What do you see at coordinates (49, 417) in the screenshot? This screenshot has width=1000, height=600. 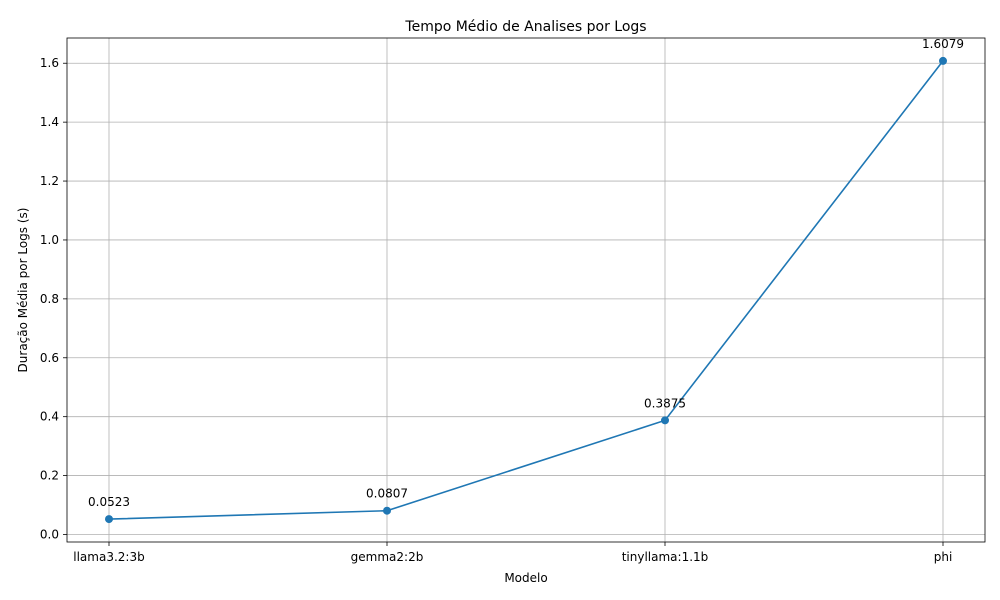 I see `y-tick-label: 0.4` at bounding box center [49, 417].